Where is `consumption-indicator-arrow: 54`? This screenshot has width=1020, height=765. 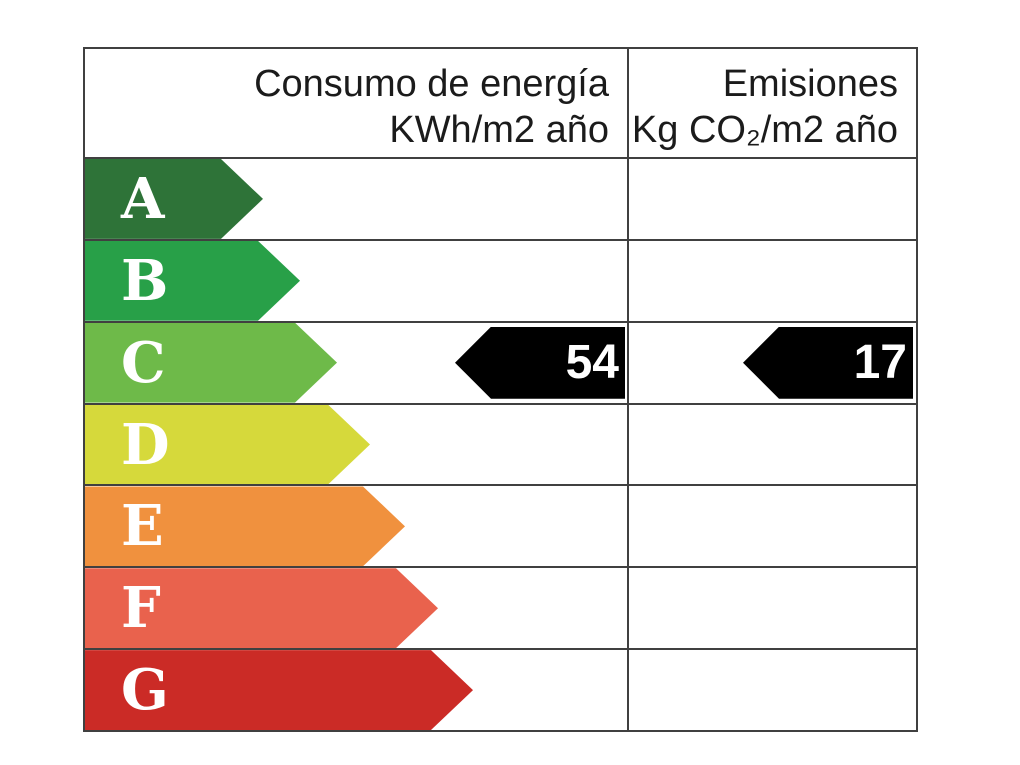 consumption-indicator-arrow: 54 is located at coordinates (540, 362).